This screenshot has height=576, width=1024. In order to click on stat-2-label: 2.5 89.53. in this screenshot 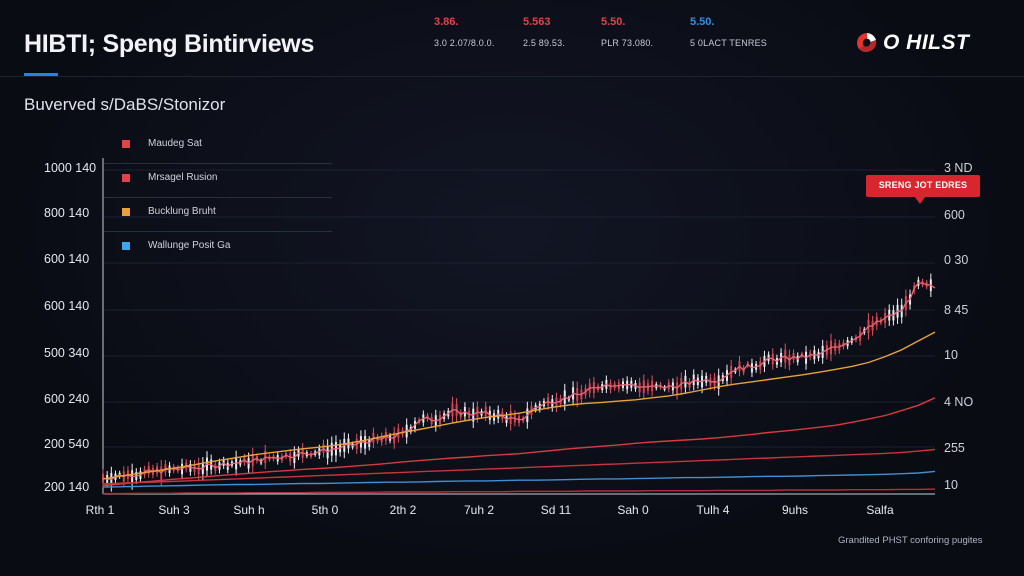, I will do `click(544, 43)`.